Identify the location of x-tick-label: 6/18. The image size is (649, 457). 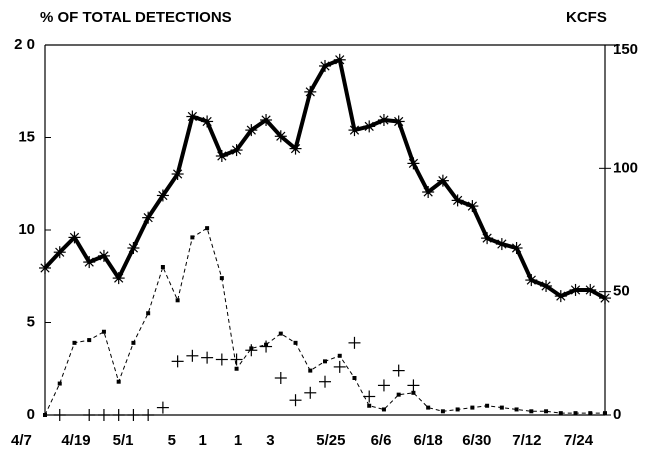
(428, 440).